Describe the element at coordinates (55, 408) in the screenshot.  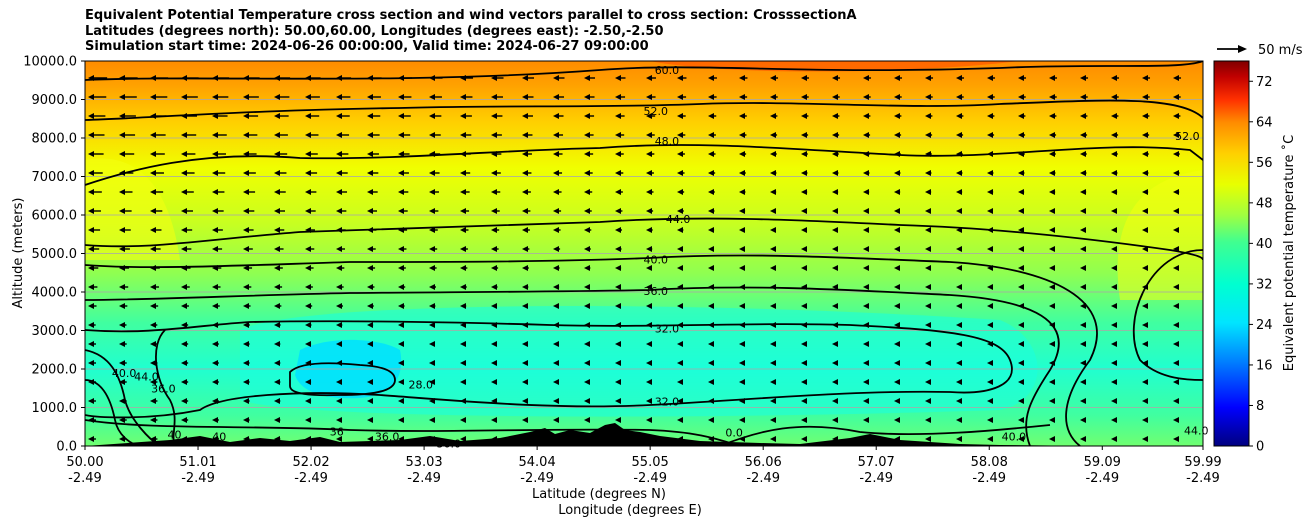
I see `y-tick-label: 1000.0` at that location.